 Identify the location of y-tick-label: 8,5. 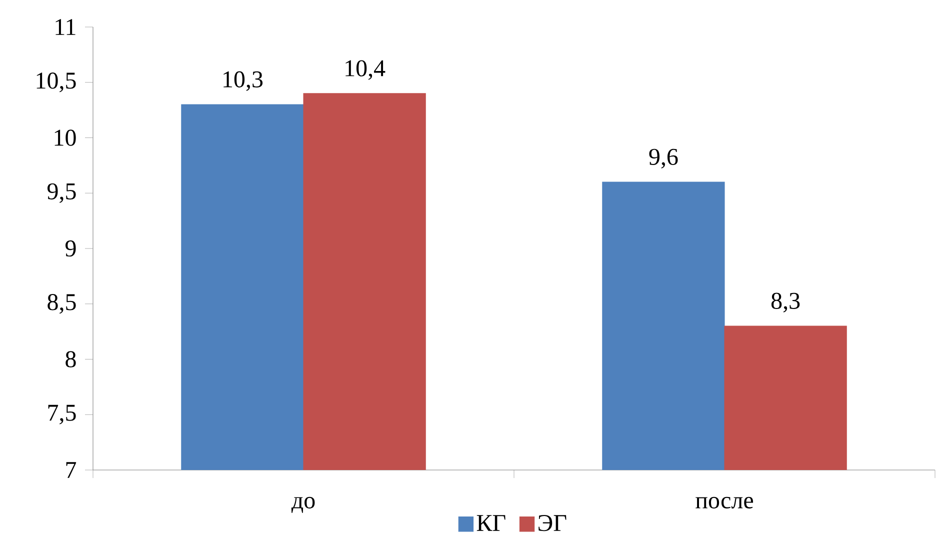
(62, 304).